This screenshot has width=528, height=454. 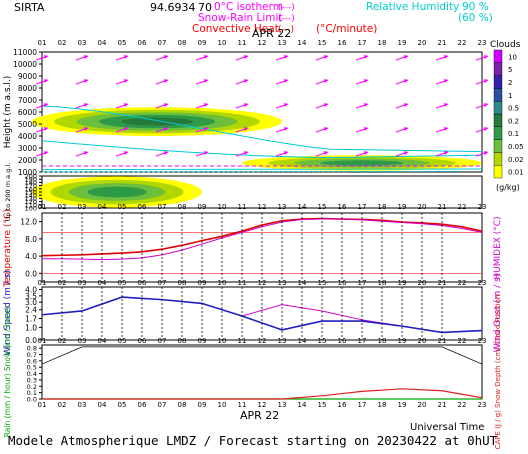 I want to click on hour-label-row-3: 09, so click(x=202, y=341).